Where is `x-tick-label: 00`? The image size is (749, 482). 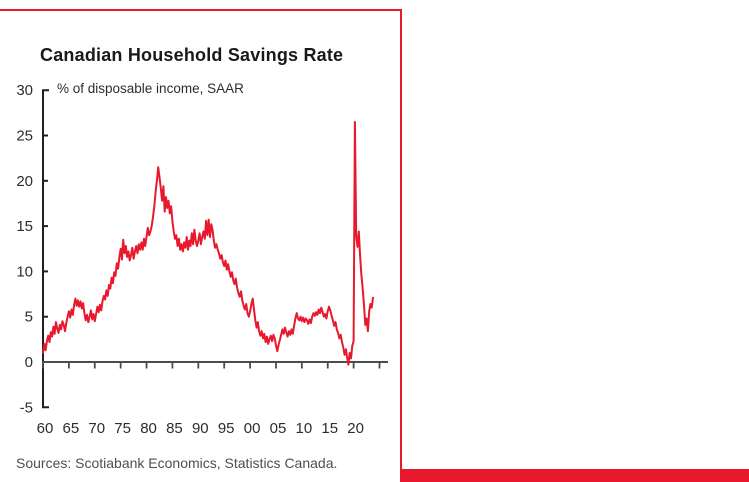 x-tick-label: 00 is located at coordinates (252, 428).